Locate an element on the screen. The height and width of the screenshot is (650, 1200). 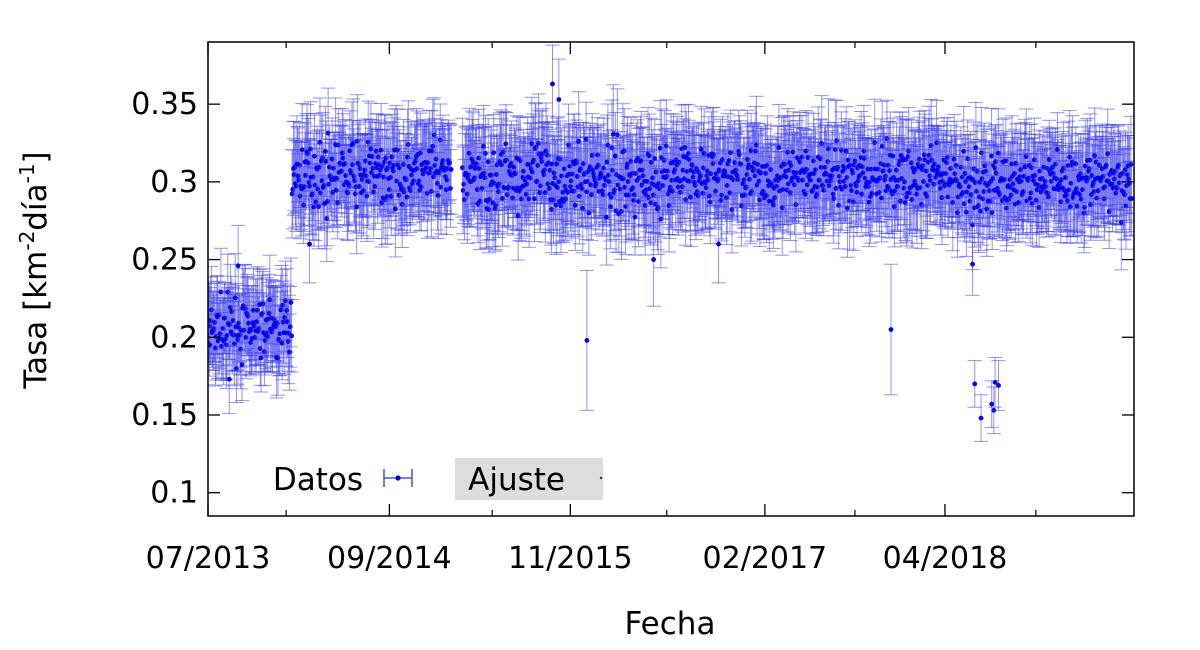
y-tick-label-4: 0.3 is located at coordinates (174, 182).